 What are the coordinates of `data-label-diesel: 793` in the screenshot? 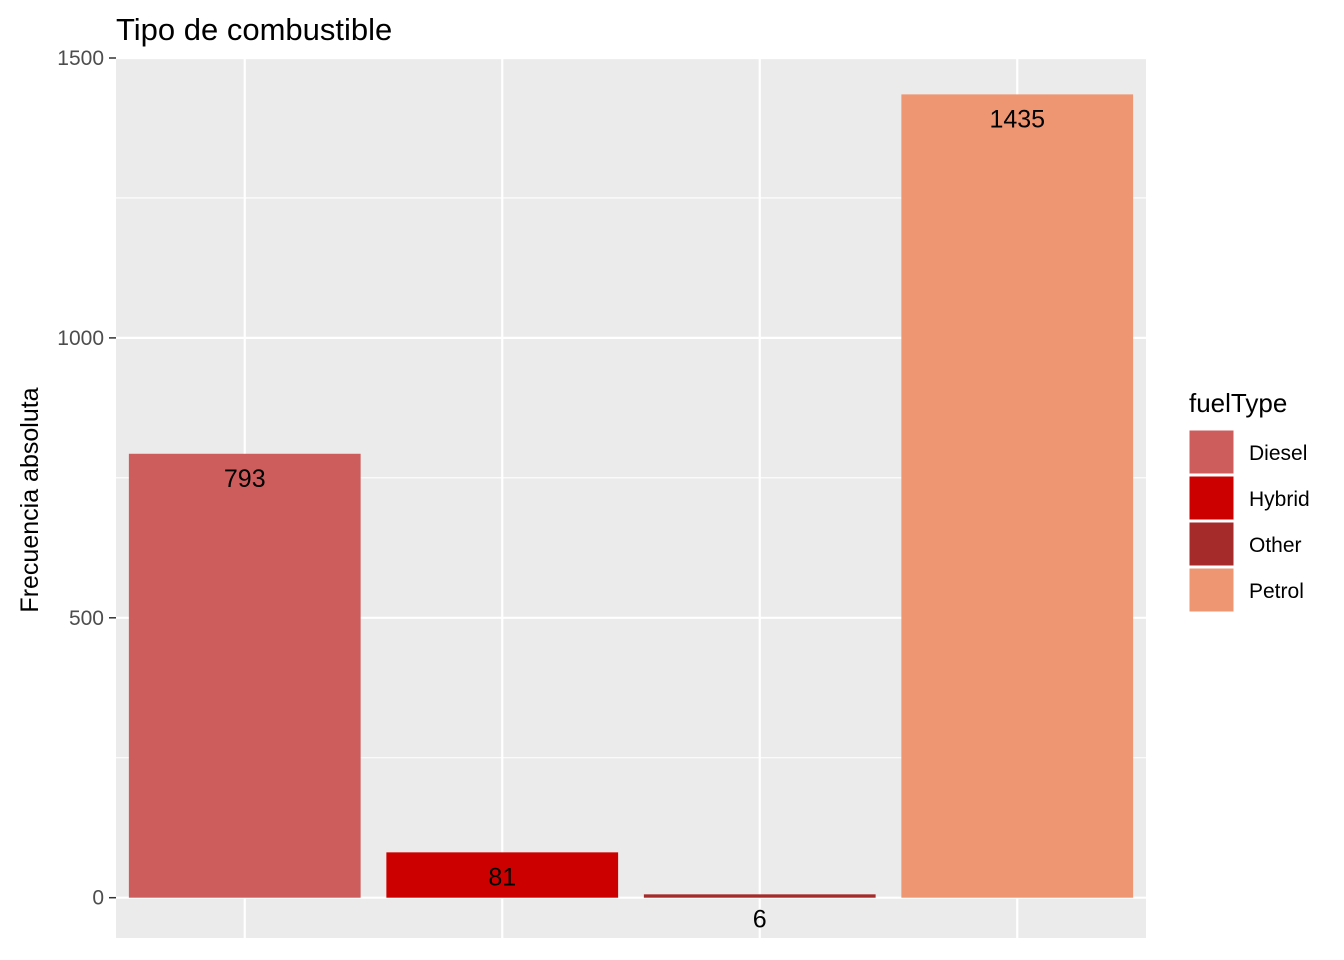 It's located at (245, 479).